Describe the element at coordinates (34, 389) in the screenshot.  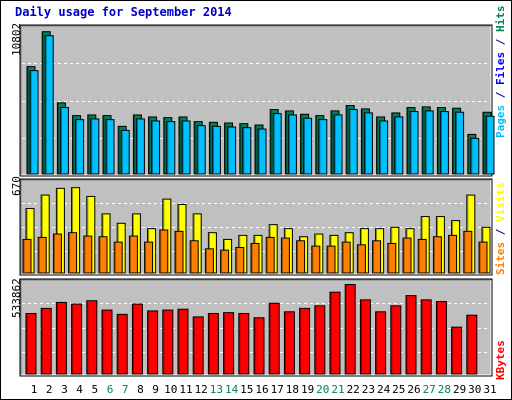
I see `day-label-1: 1` at that location.